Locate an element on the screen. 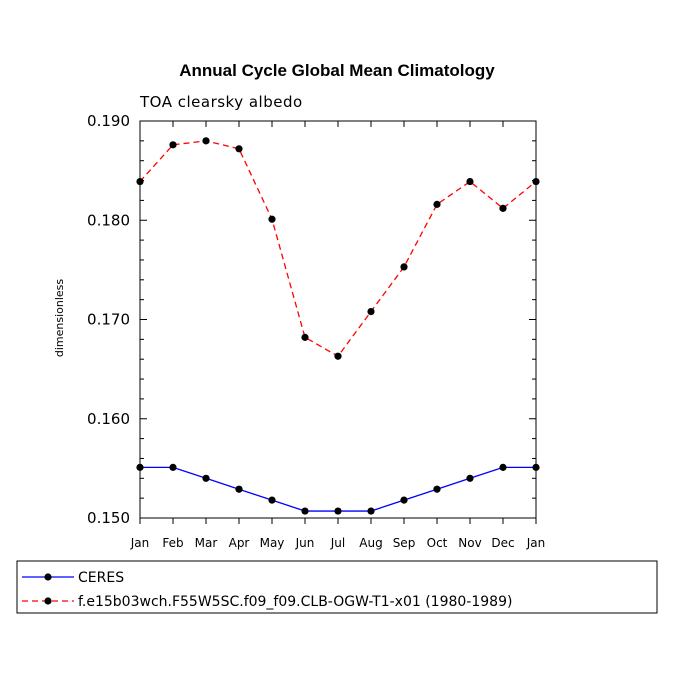 The height and width of the screenshot is (675, 675). x-tick-label: Feb is located at coordinates (172, 543).